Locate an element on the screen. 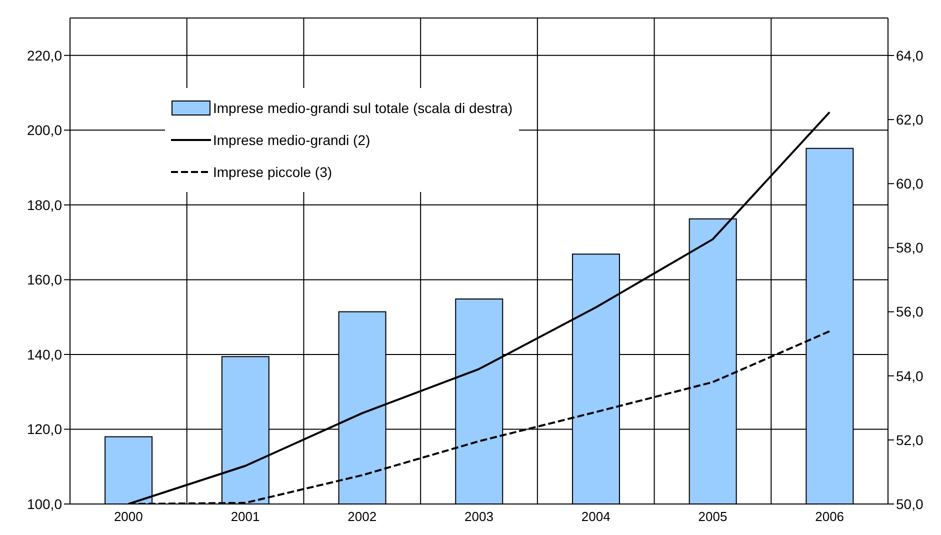 The height and width of the screenshot is (535, 941). x-tick-label: 2000 is located at coordinates (128, 516).